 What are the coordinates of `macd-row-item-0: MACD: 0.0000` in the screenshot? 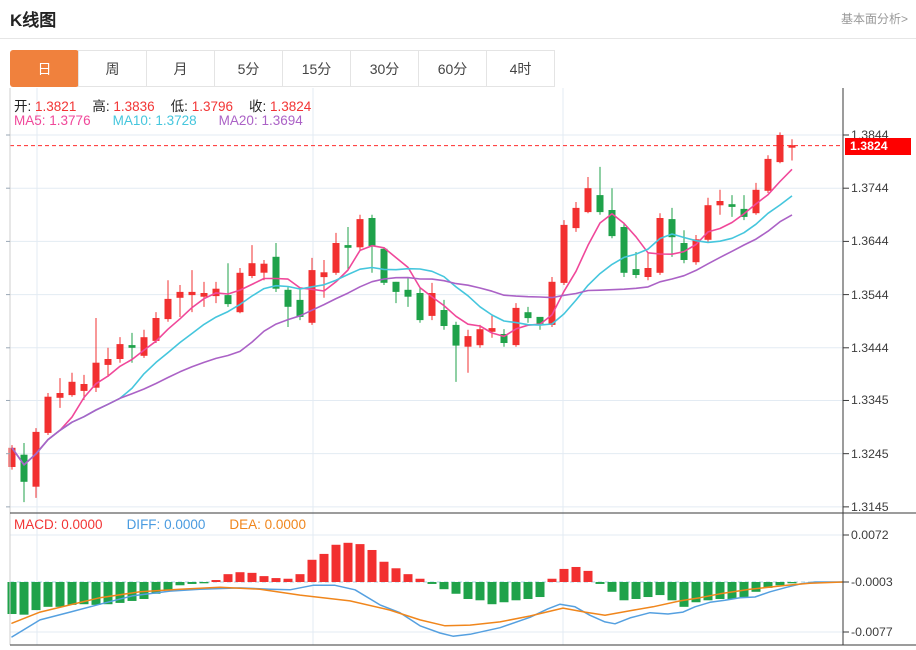 It's located at (58, 524).